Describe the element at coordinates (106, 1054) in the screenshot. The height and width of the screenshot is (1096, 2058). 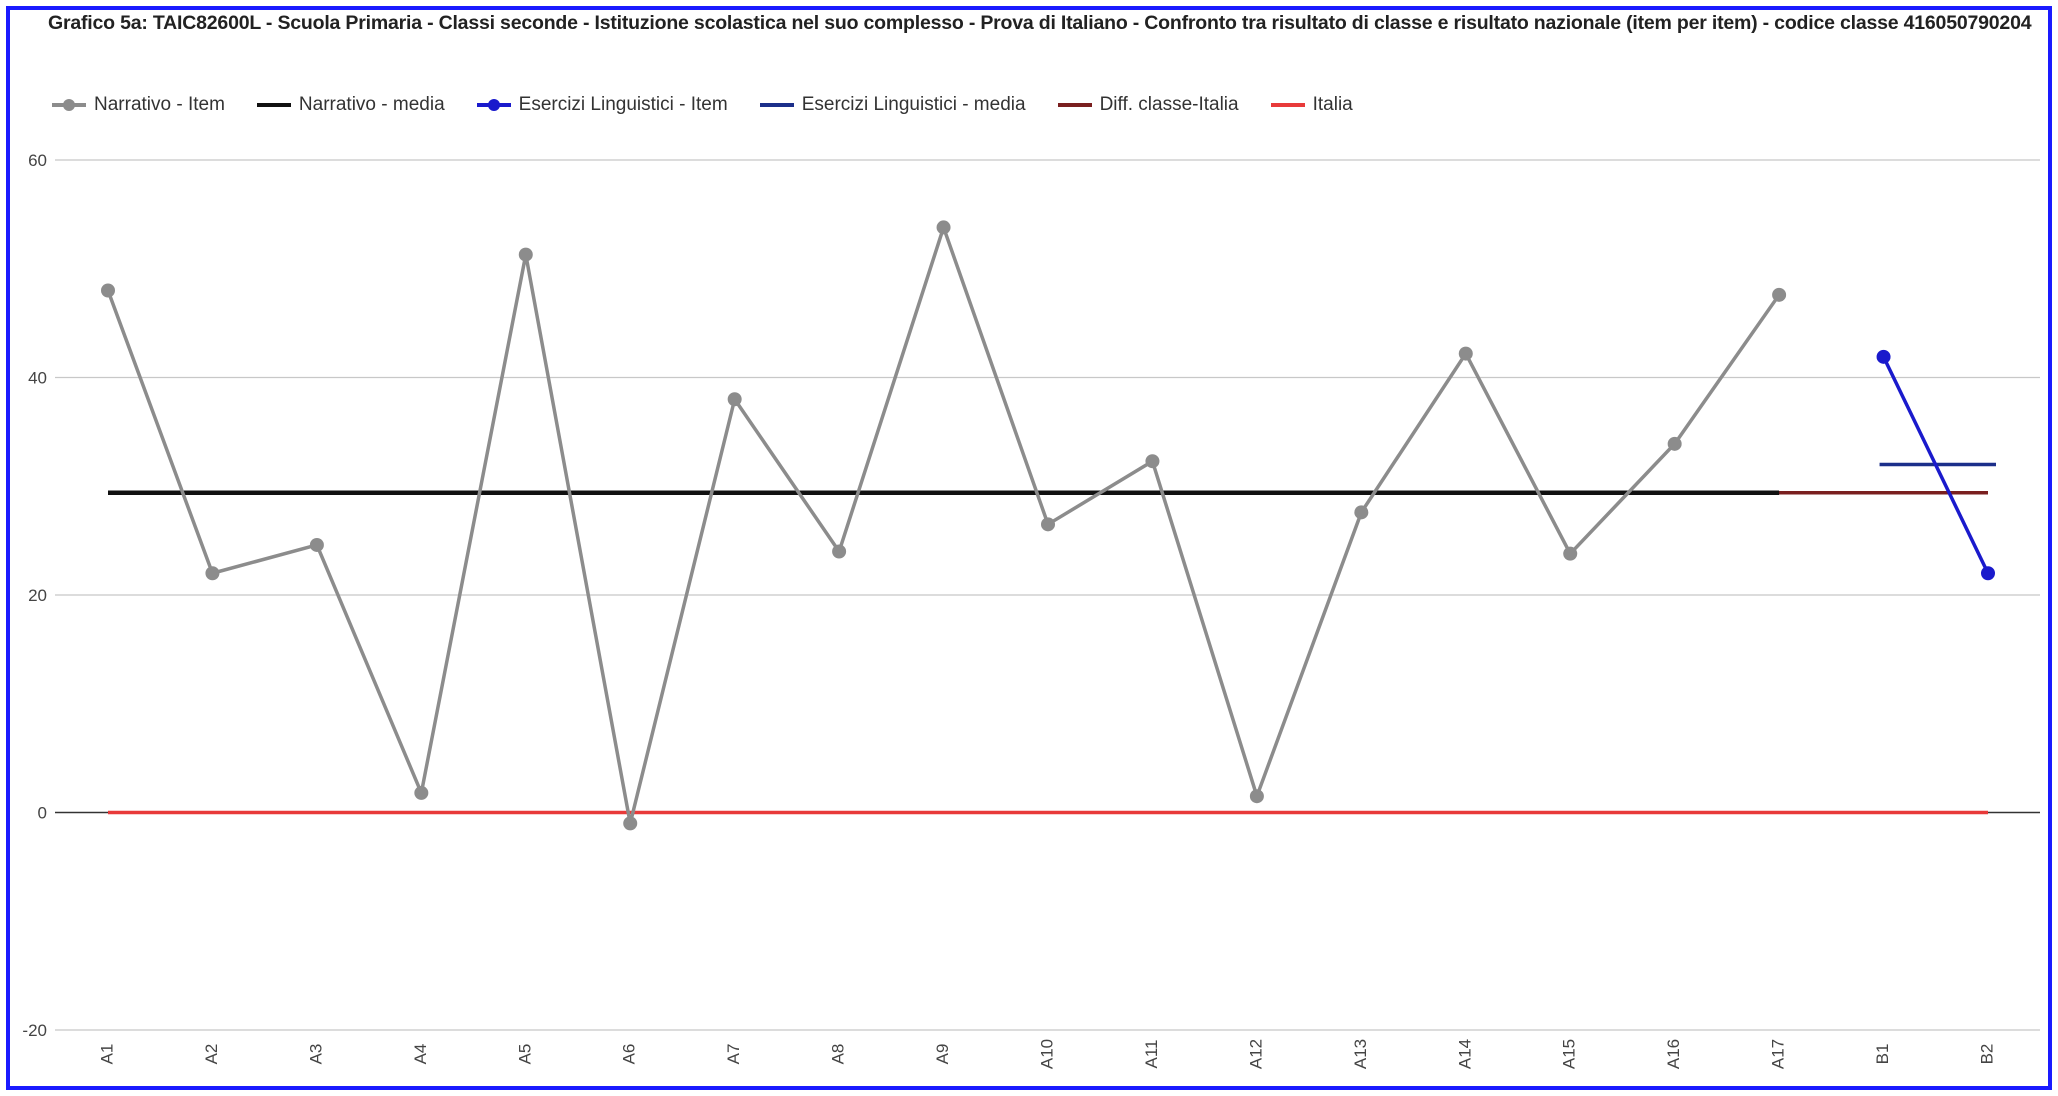
I see `x-tick-label: A1` at that location.